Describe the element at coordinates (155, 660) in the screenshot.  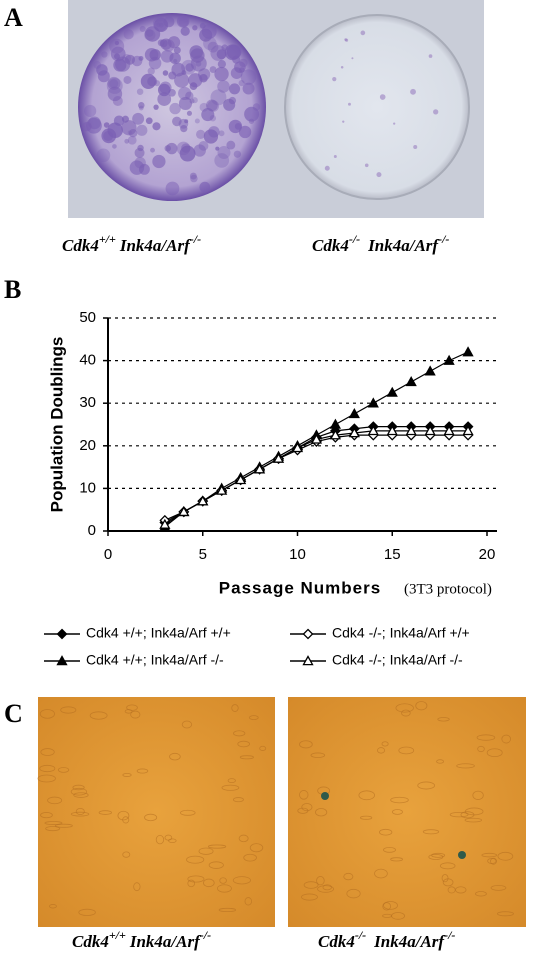
I see `legend-label: Cdk4 +/+; Ink4a/Arf -/-` at that location.